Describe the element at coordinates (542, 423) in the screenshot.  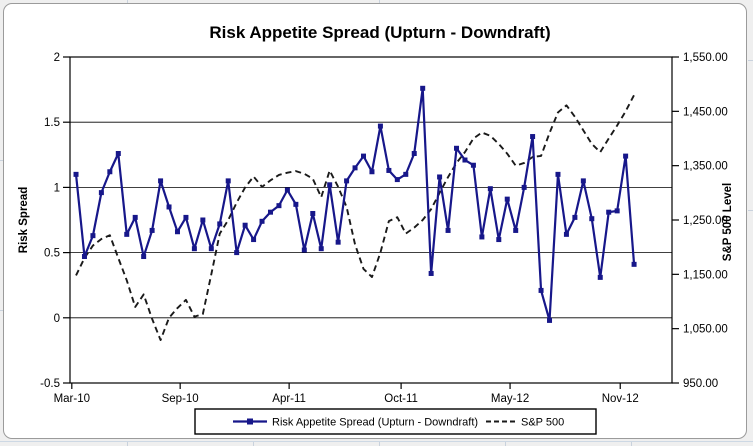
I see `legend-series2-label: S&P 500` at that location.